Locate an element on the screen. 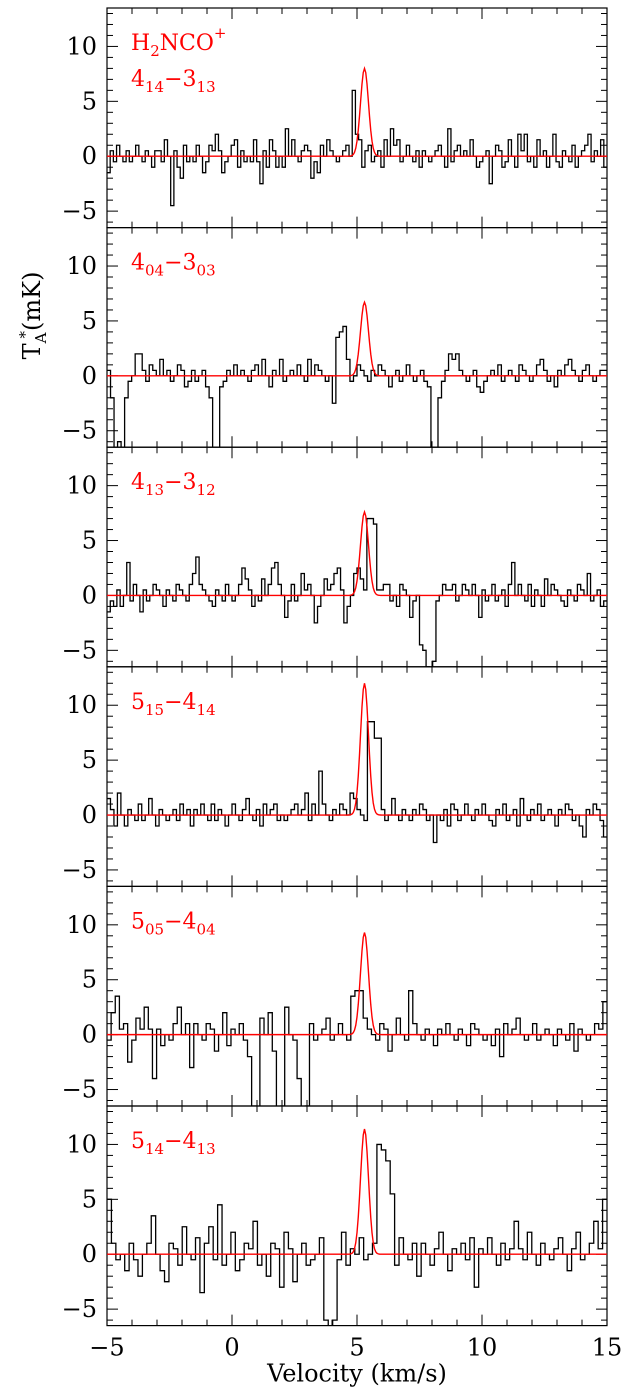 This screenshot has height=1398, width=633. x-tick-labels: −5 0 5 10 15 is located at coordinates (355, 1348).